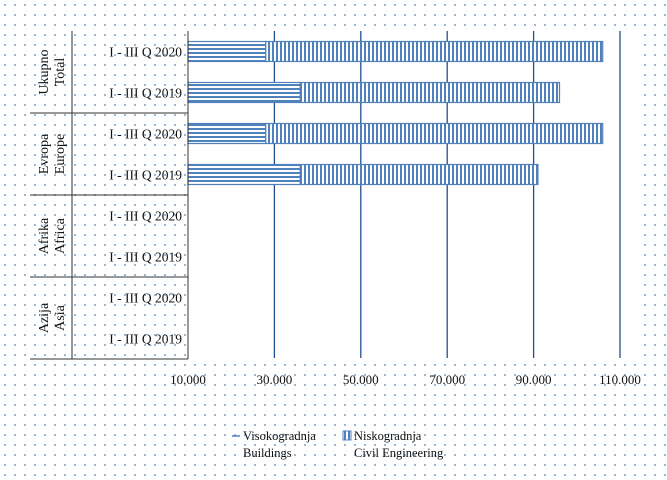 This screenshot has width=667, height=480. What do you see at coordinates (447, 379) in the screenshot?
I see `x-tick-label: 70.000` at bounding box center [447, 379].